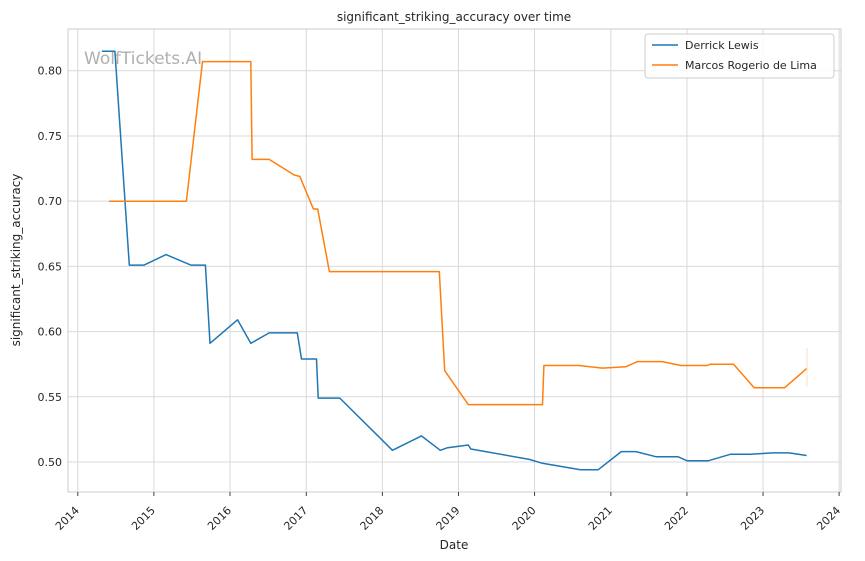 Image resolution: width=865 pixels, height=561 pixels. I want to click on x-tick-label: 2018, so click(371, 518).